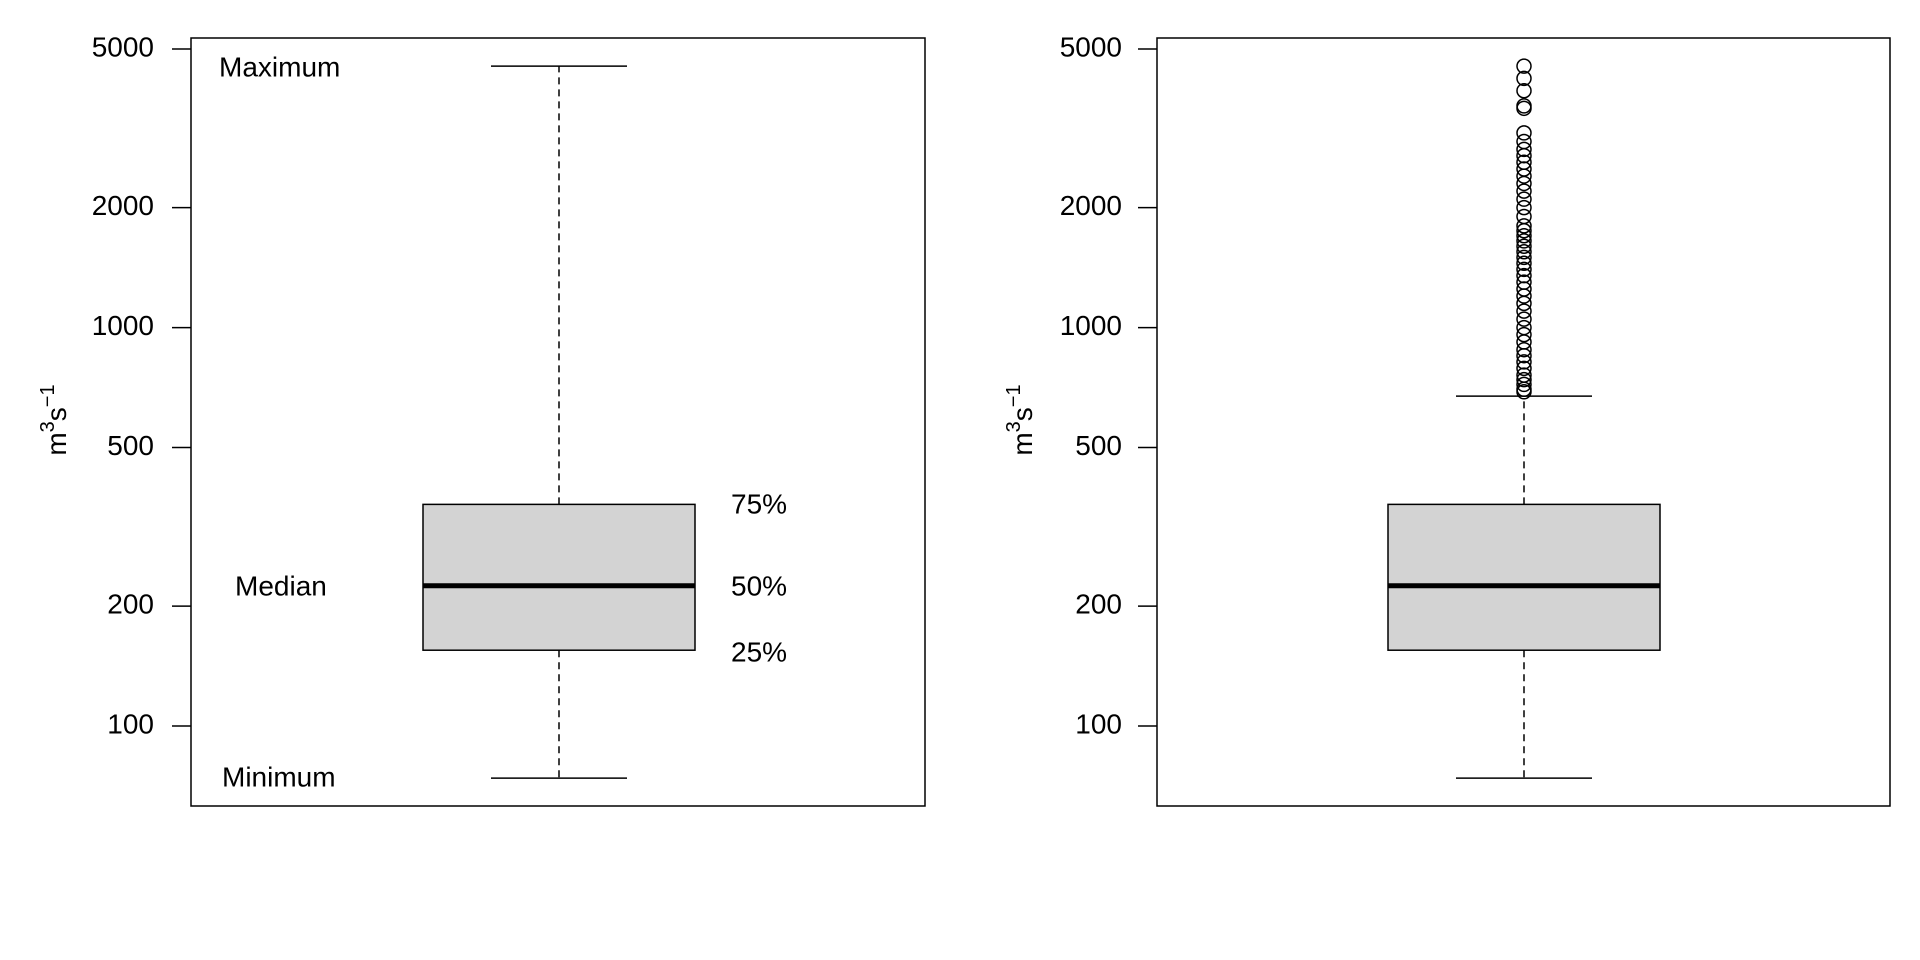  What do you see at coordinates (279, 776) in the screenshot?
I see `annotation: Minimum` at bounding box center [279, 776].